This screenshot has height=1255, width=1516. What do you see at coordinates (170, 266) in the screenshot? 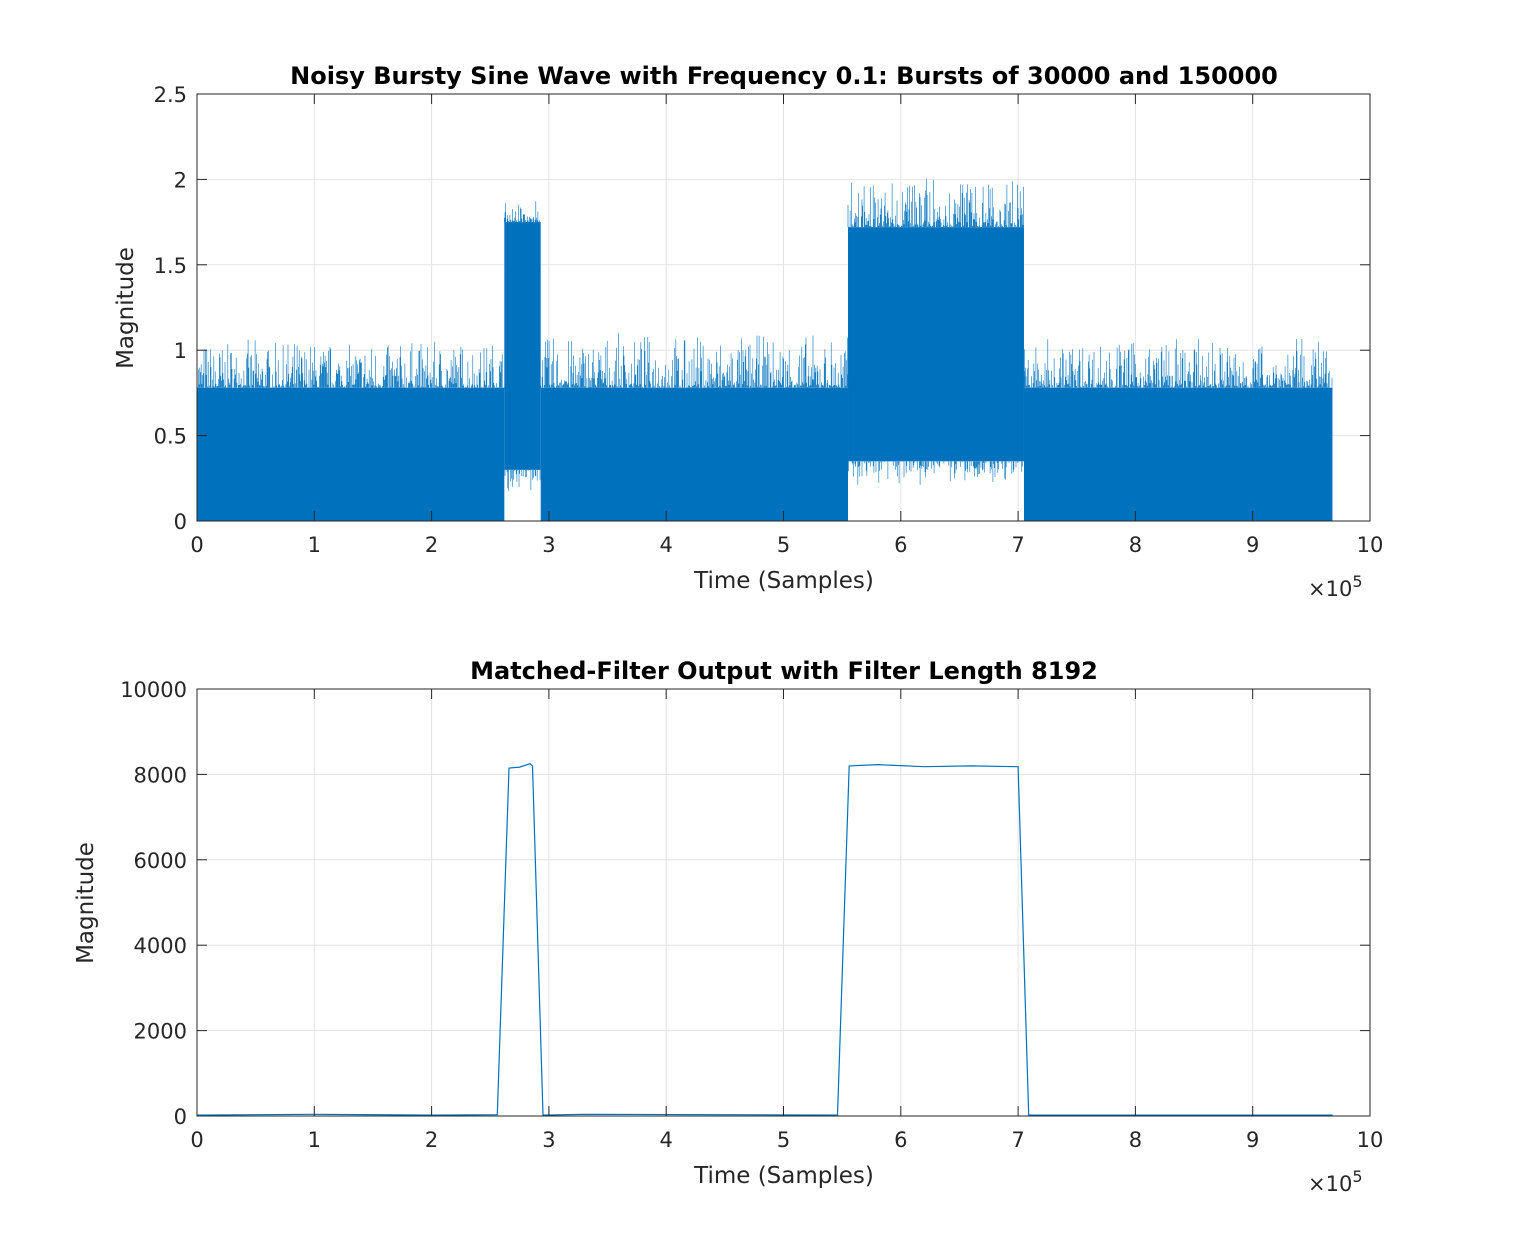
I see `y-tick-label: 1.5` at bounding box center [170, 266].